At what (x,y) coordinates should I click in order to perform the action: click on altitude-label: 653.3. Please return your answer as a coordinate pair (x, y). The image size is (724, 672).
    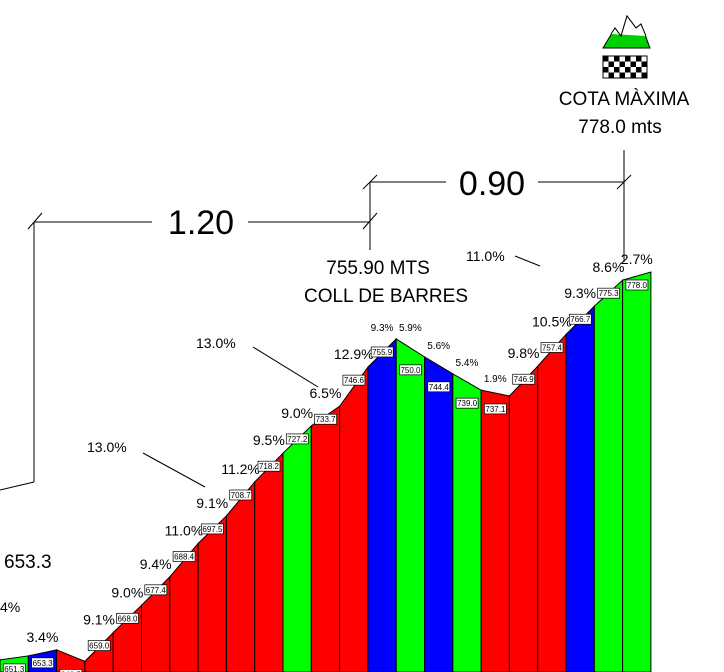
    Looking at the image, I should click on (43, 663).